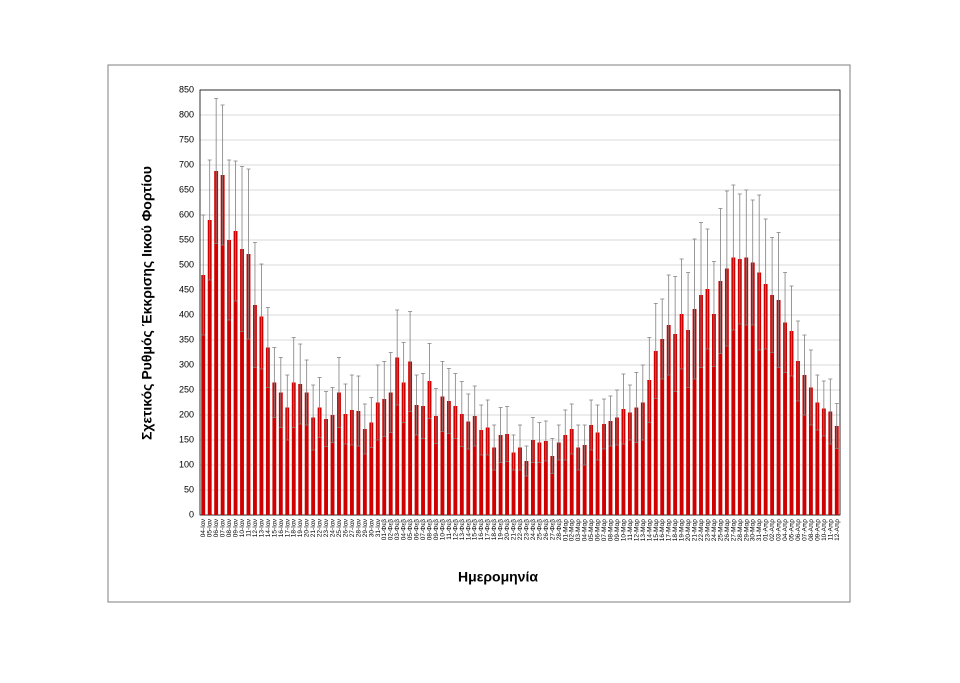 The image size is (960, 683). What do you see at coordinates (811, 530) in the screenshot?
I see `x-tick-label: 08-Απρ` at bounding box center [811, 530].